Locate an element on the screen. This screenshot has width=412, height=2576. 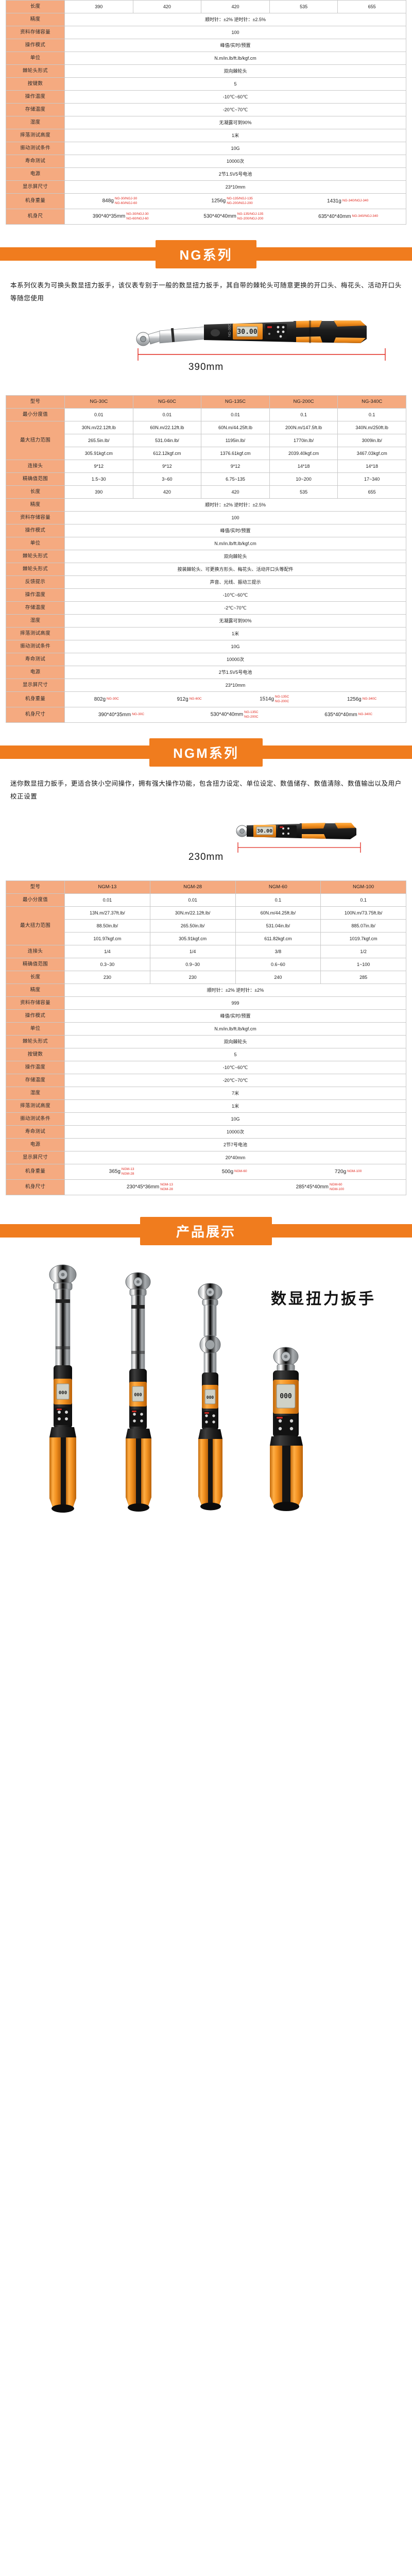
cell: 3009in.lb/ is located at coordinates (372, 440).